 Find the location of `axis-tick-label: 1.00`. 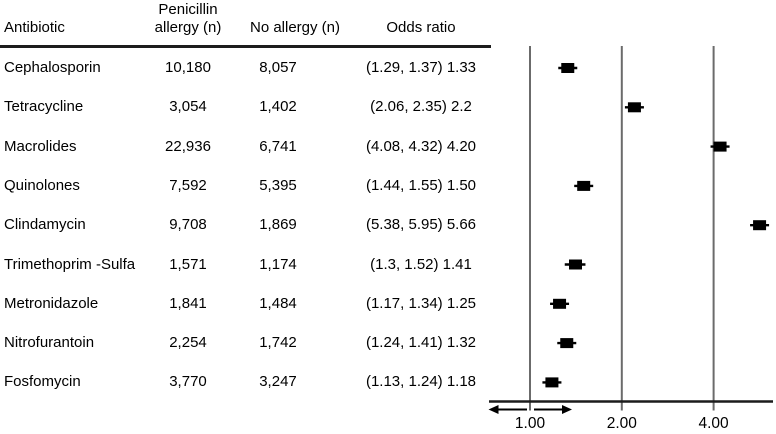

axis-tick-label: 1.00 is located at coordinates (530, 423).